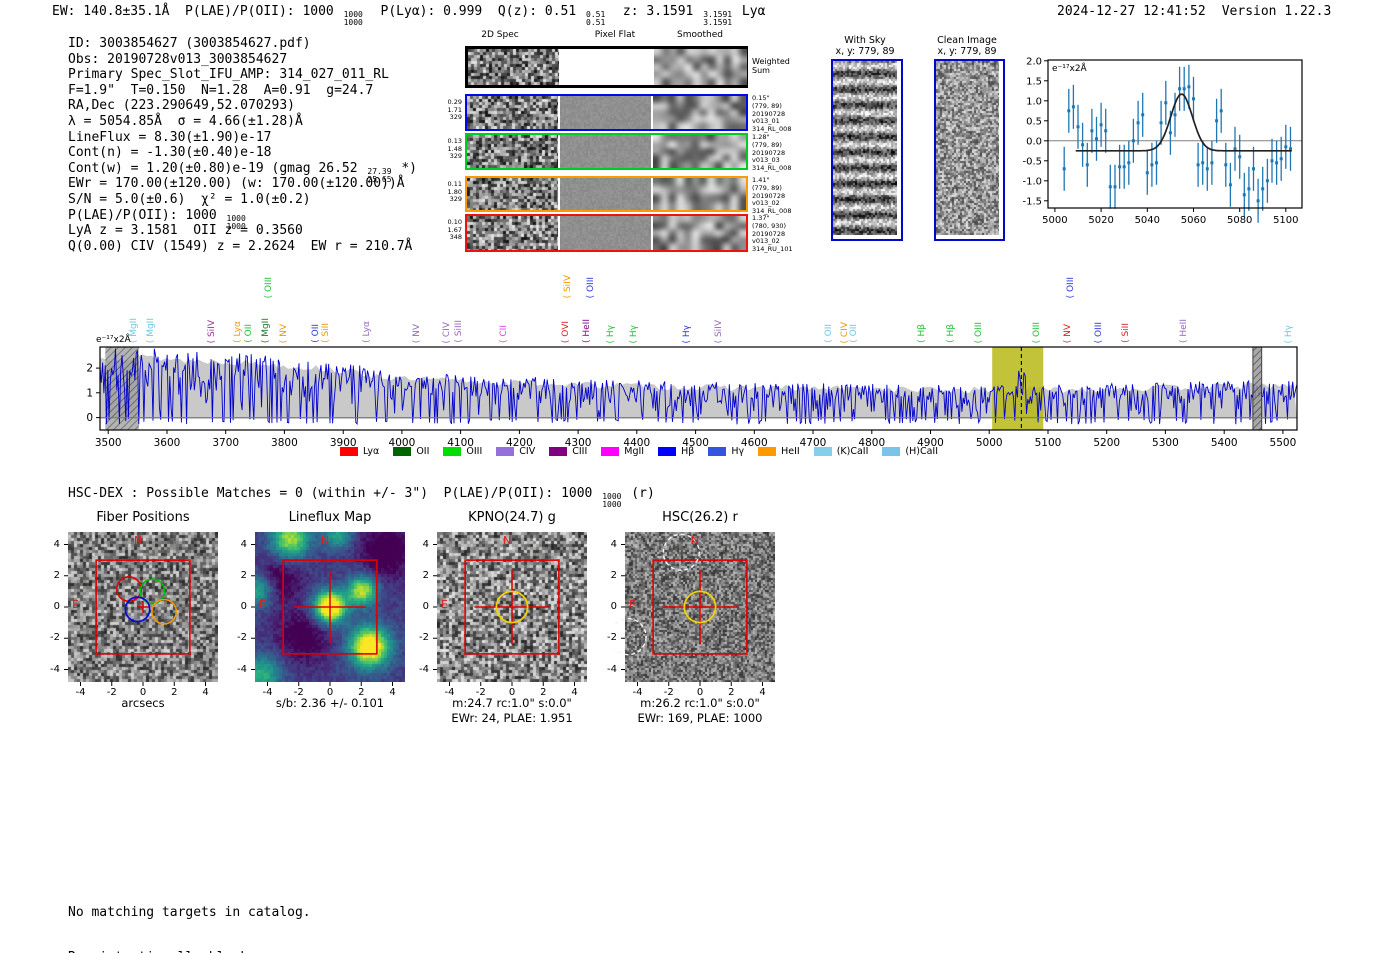 Image resolution: width=1400 pixels, height=953 pixels. Describe the element at coordinates (1034, 61) in the screenshot. I see `svg-text: 2.0` at that location.